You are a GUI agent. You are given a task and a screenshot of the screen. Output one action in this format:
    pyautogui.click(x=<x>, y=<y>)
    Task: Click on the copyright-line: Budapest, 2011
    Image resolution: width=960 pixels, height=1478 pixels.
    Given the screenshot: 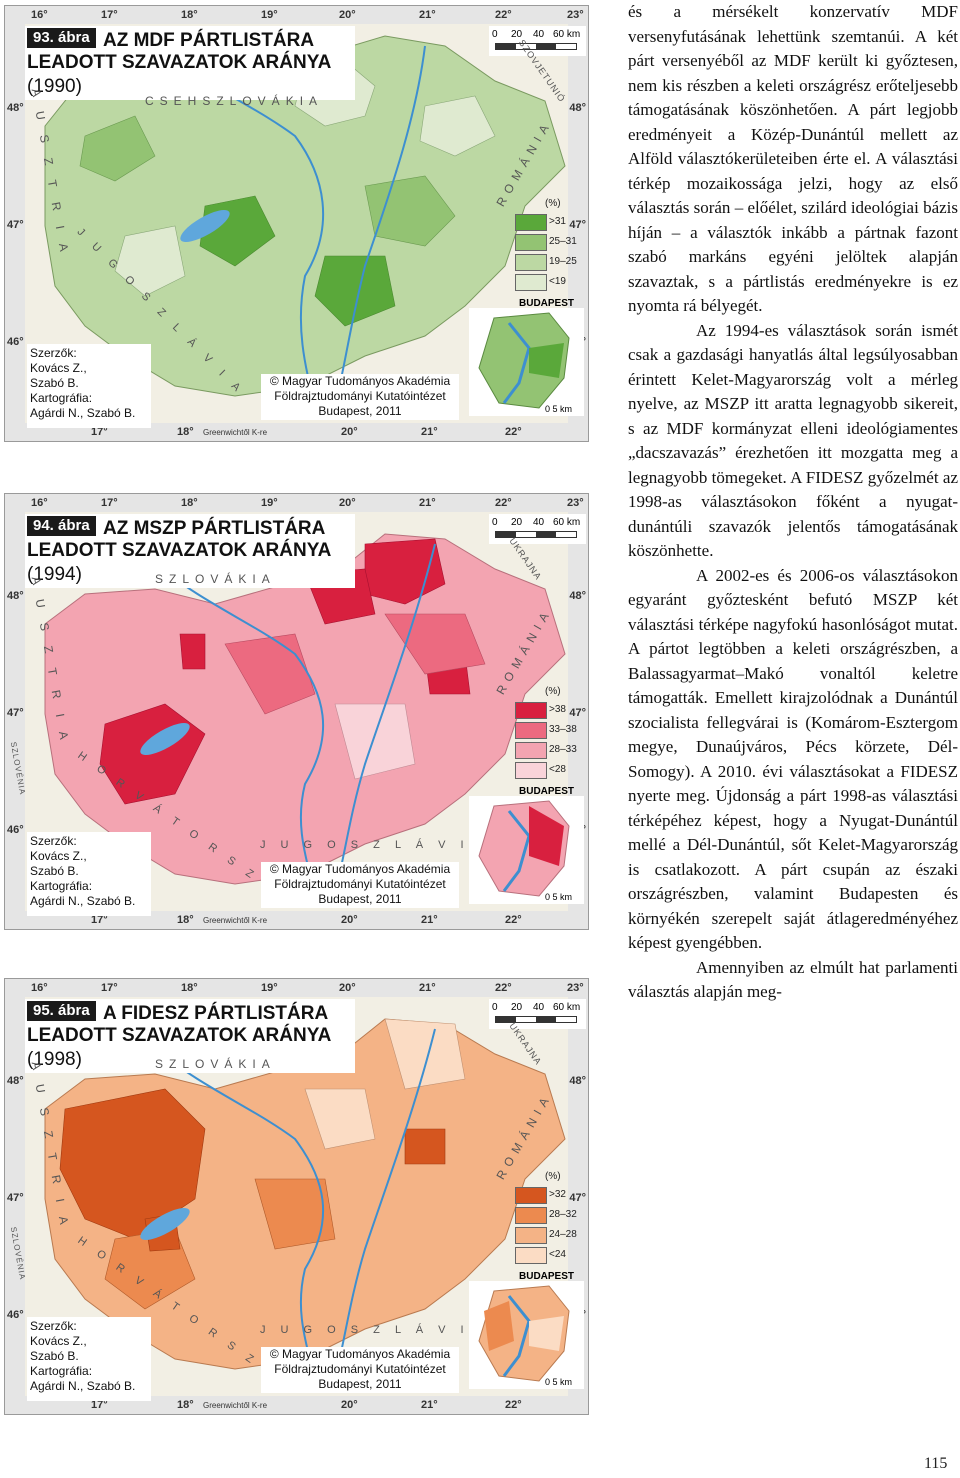 What is the action you would take?
    pyautogui.click(x=360, y=1384)
    